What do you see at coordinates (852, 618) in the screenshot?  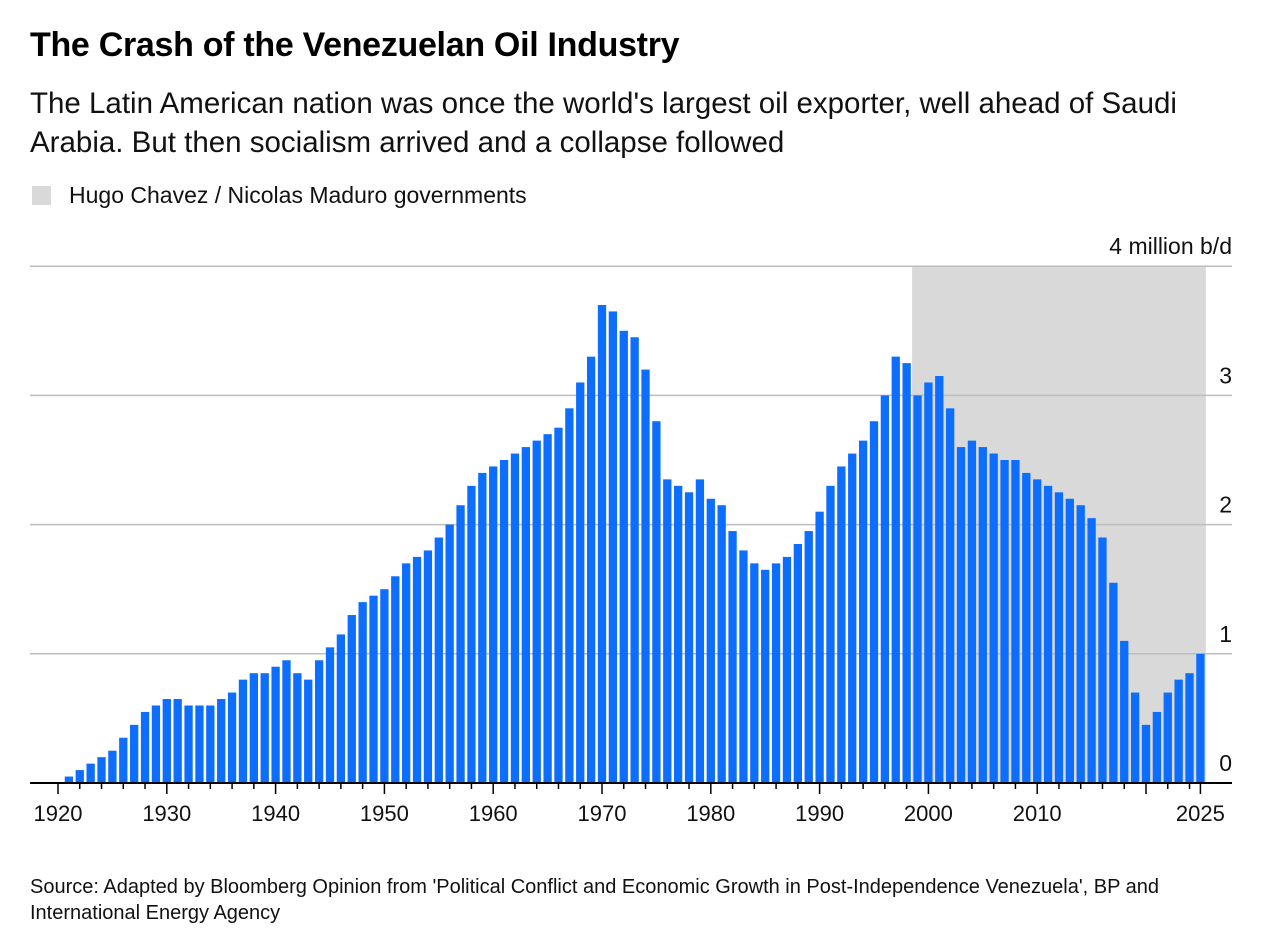 I see `bar-1993` at bounding box center [852, 618].